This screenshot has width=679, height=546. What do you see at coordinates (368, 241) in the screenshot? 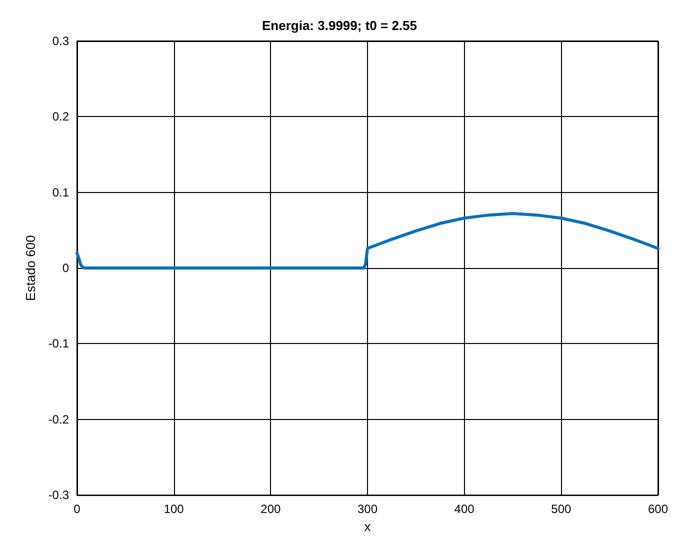
I see `line-series` at bounding box center [368, 241].